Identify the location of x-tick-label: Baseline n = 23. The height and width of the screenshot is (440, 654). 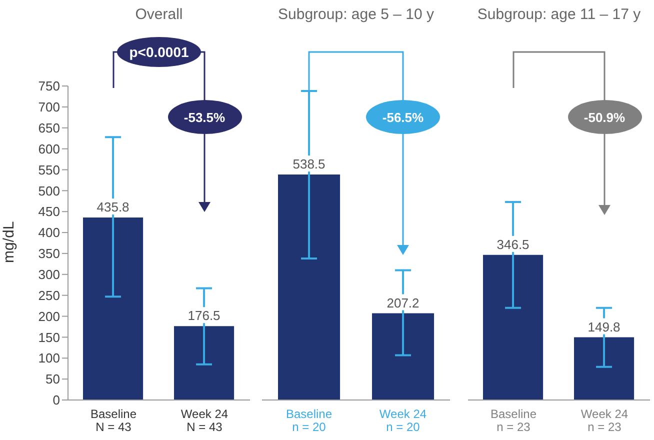
(513, 420).